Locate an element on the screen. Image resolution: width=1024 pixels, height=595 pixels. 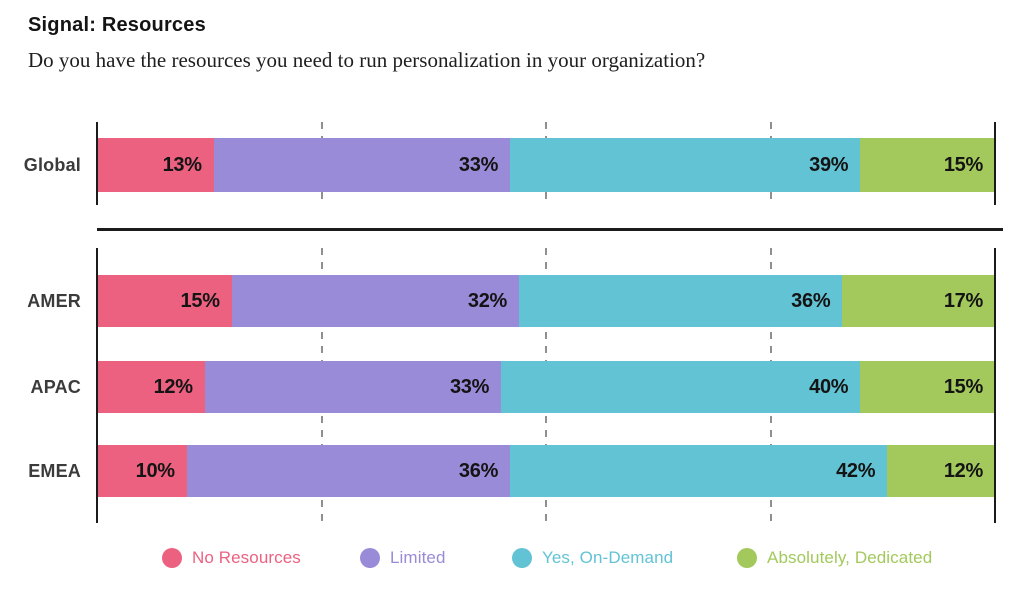
legend-label: No Resources is located at coordinates (246, 557).